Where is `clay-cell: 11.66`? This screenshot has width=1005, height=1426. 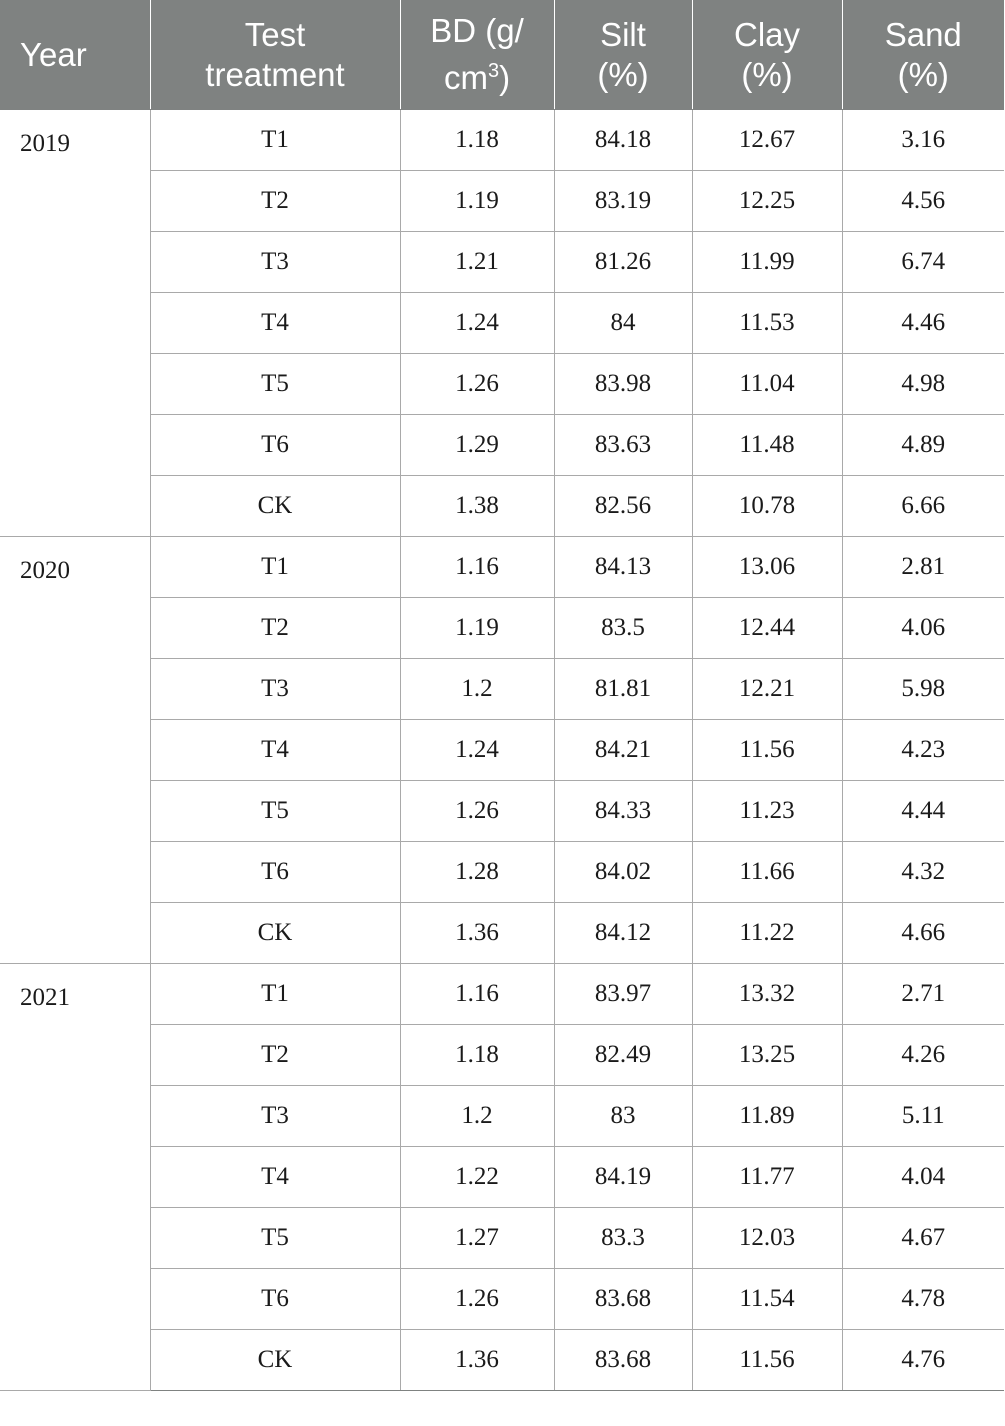 clay-cell: 11.66 is located at coordinates (767, 872).